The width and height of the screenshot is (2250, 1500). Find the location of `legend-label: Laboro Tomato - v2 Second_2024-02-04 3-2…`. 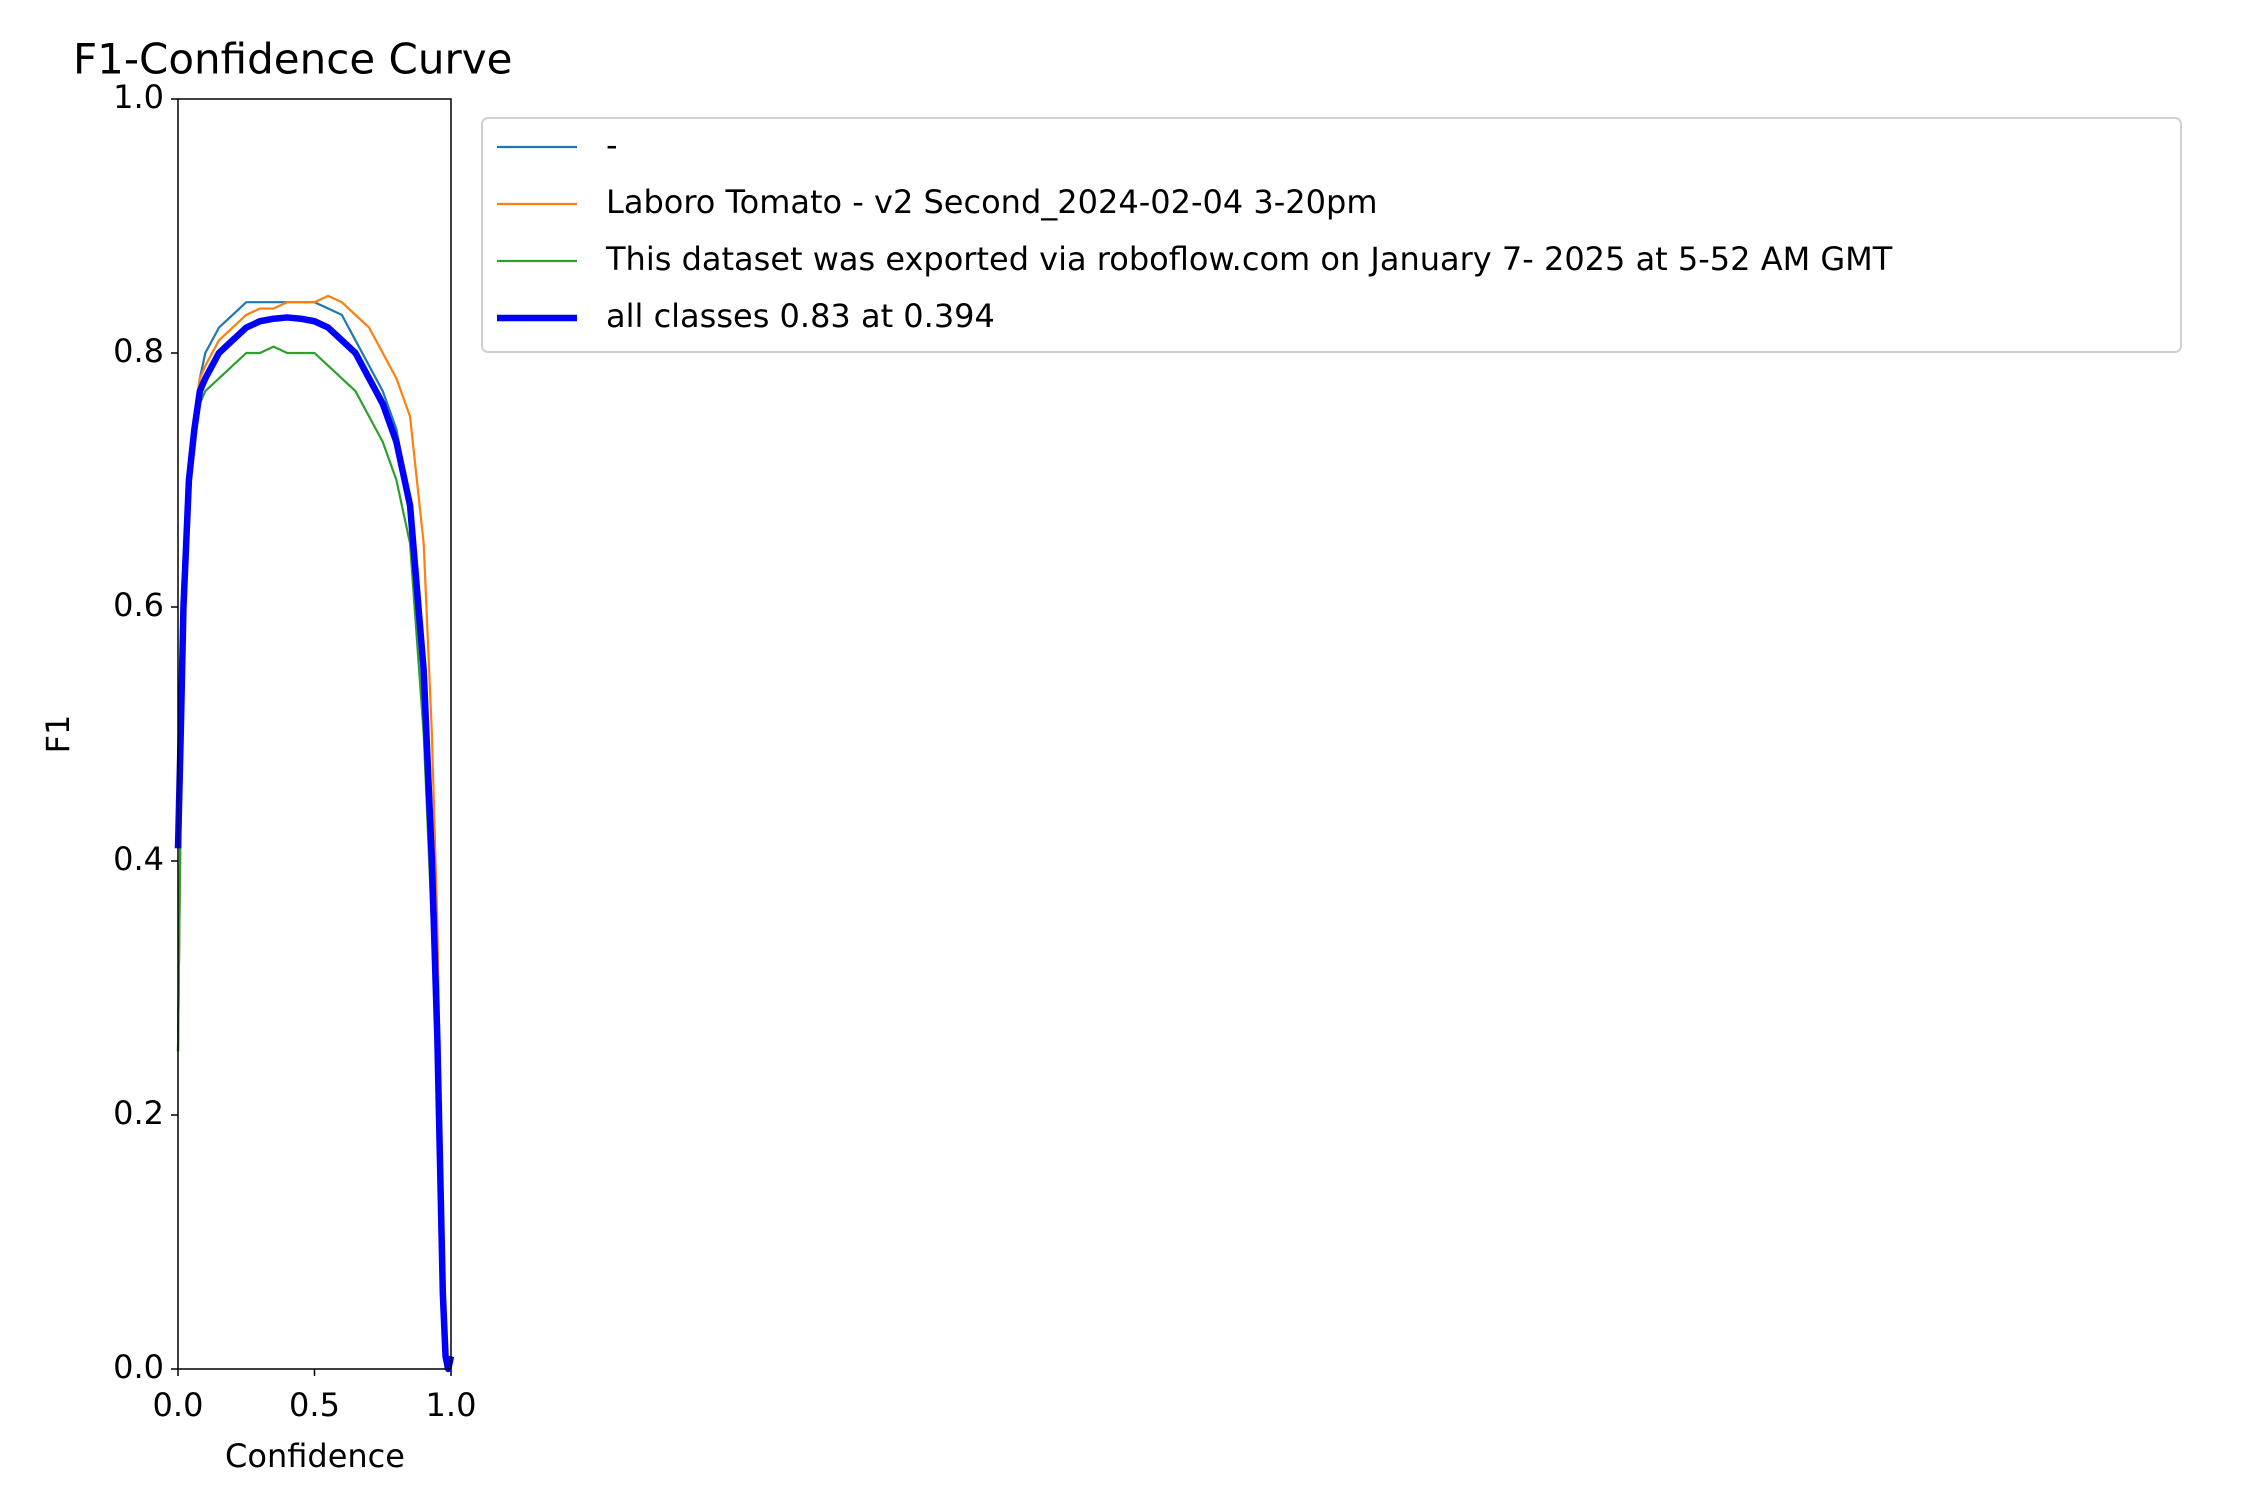

legend-label: Laboro Tomato - v2 Second_2024-02-04 3-2… is located at coordinates (992, 202).